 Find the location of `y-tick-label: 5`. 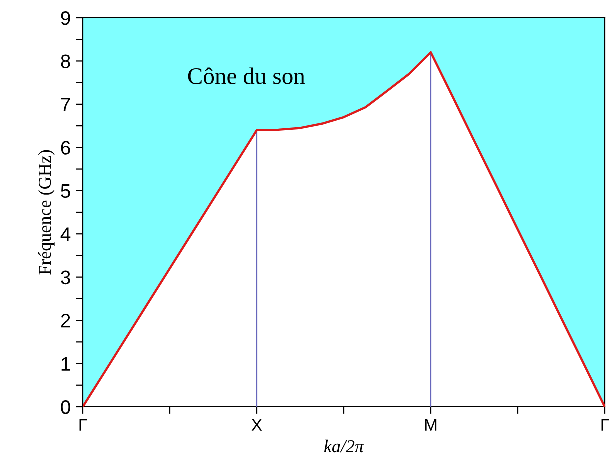

y-tick-label: 5 is located at coordinates (65, 191).